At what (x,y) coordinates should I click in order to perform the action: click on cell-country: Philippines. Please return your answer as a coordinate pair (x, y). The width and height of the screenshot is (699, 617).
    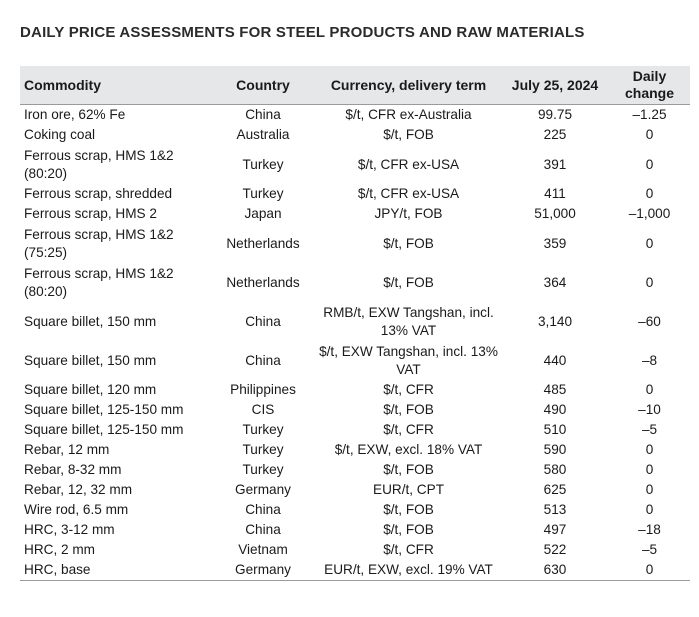
    Looking at the image, I should click on (263, 389).